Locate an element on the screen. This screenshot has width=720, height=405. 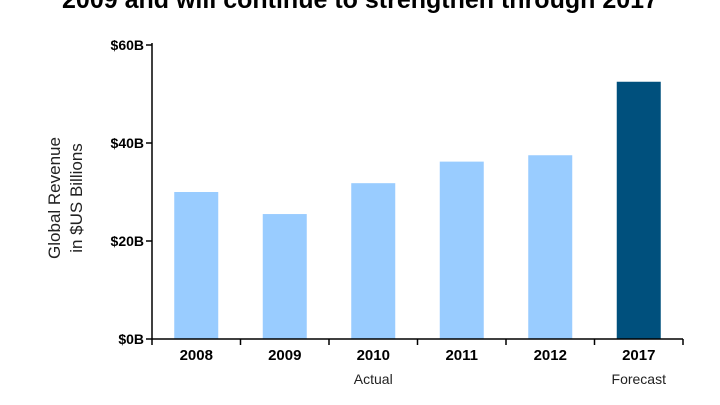
bar-2008 is located at coordinates (196, 265).